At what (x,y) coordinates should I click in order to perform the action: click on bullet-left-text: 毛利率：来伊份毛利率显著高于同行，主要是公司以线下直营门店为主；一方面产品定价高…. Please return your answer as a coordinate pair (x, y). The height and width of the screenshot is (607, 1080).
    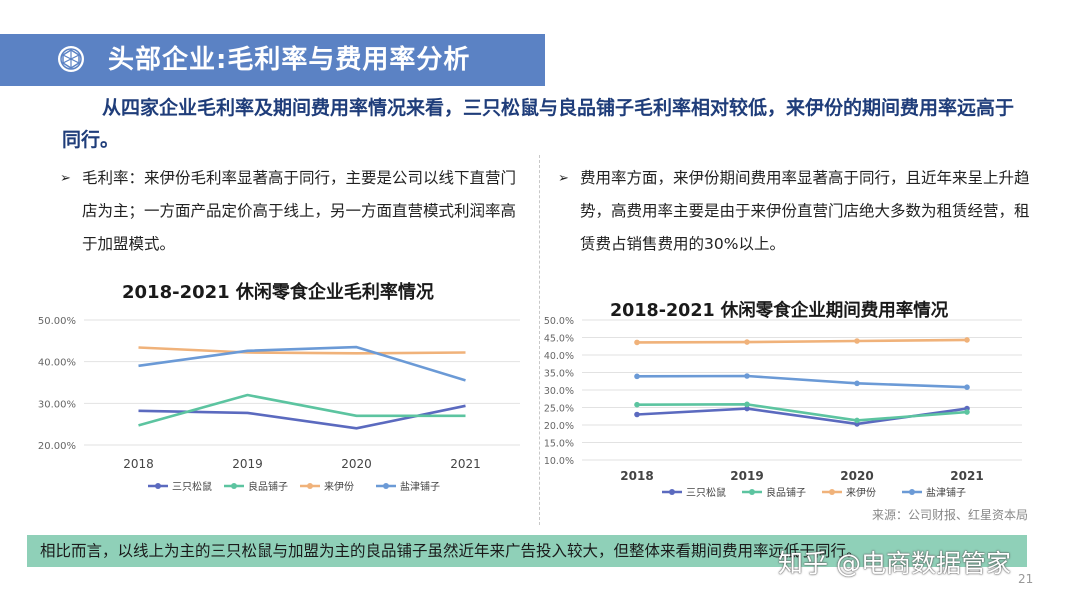
    Looking at the image, I should click on (299, 211).